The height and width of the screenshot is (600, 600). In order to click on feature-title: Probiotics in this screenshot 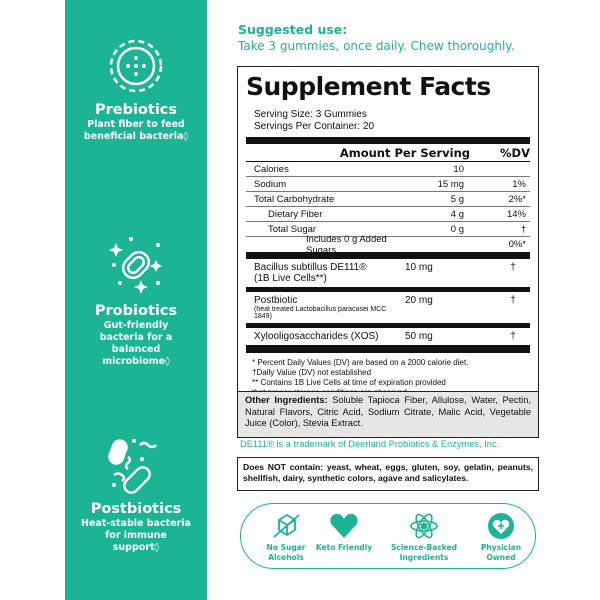, I will do `click(136, 311)`.